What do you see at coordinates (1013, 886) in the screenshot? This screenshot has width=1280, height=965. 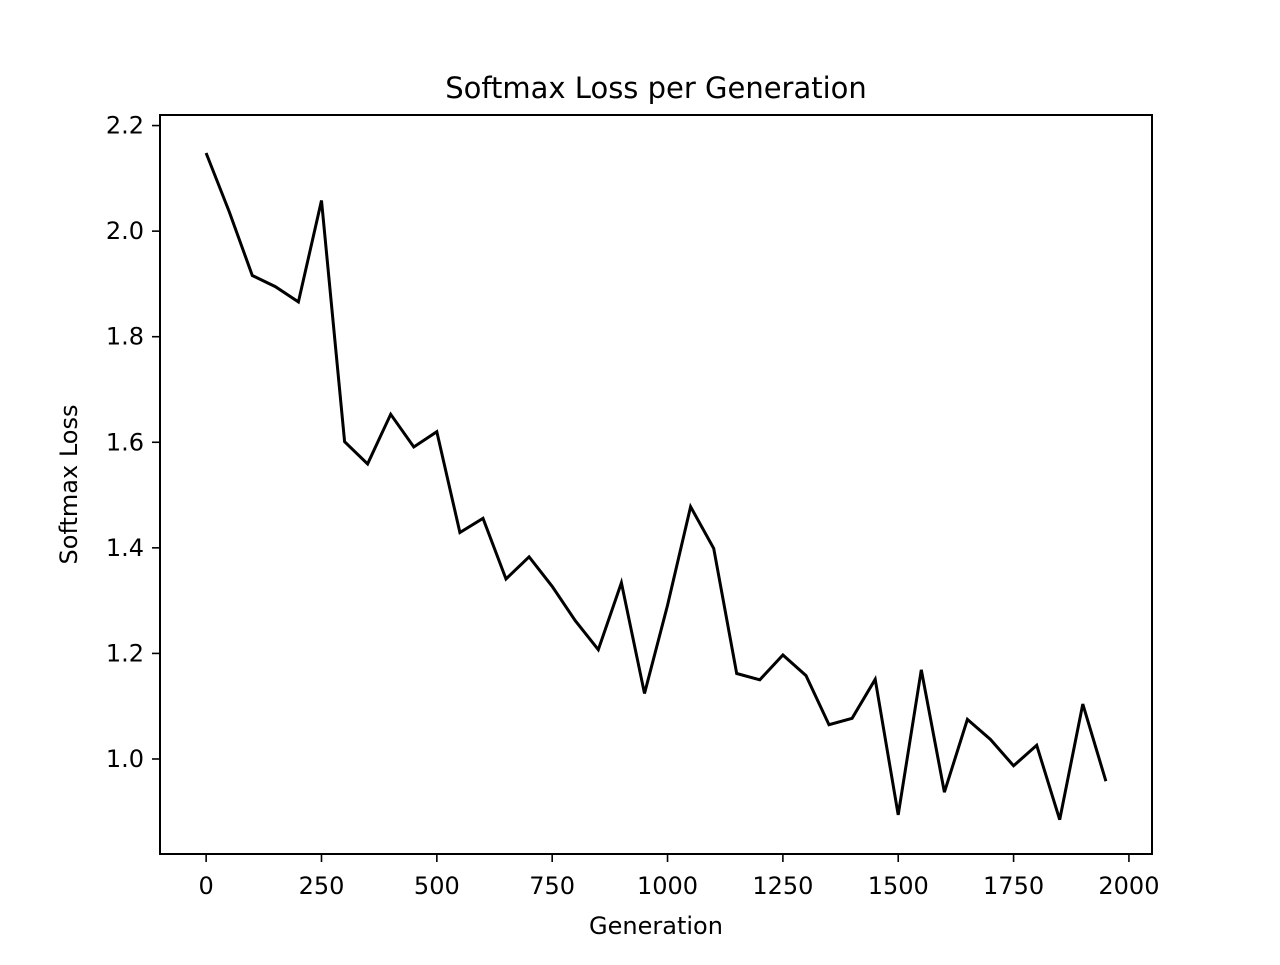 I see `x-tick-label: 1750` at bounding box center [1013, 886].